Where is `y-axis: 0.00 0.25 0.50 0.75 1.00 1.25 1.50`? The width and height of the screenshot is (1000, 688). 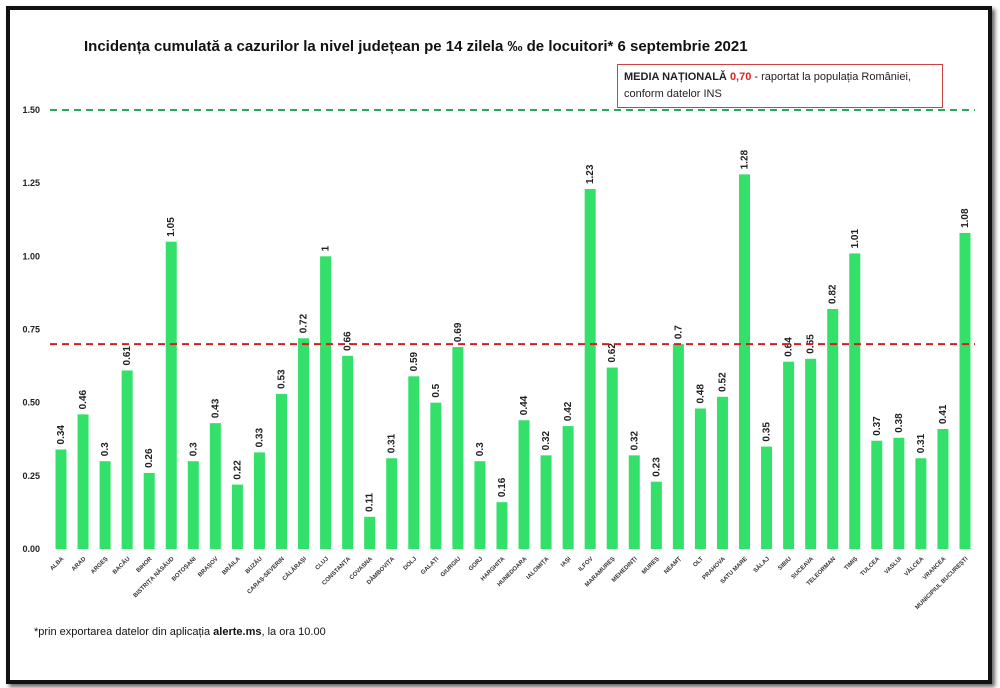
y-axis: 0.00 0.25 0.50 0.75 1.00 1.25 1.50 is located at coordinates (31, 329).